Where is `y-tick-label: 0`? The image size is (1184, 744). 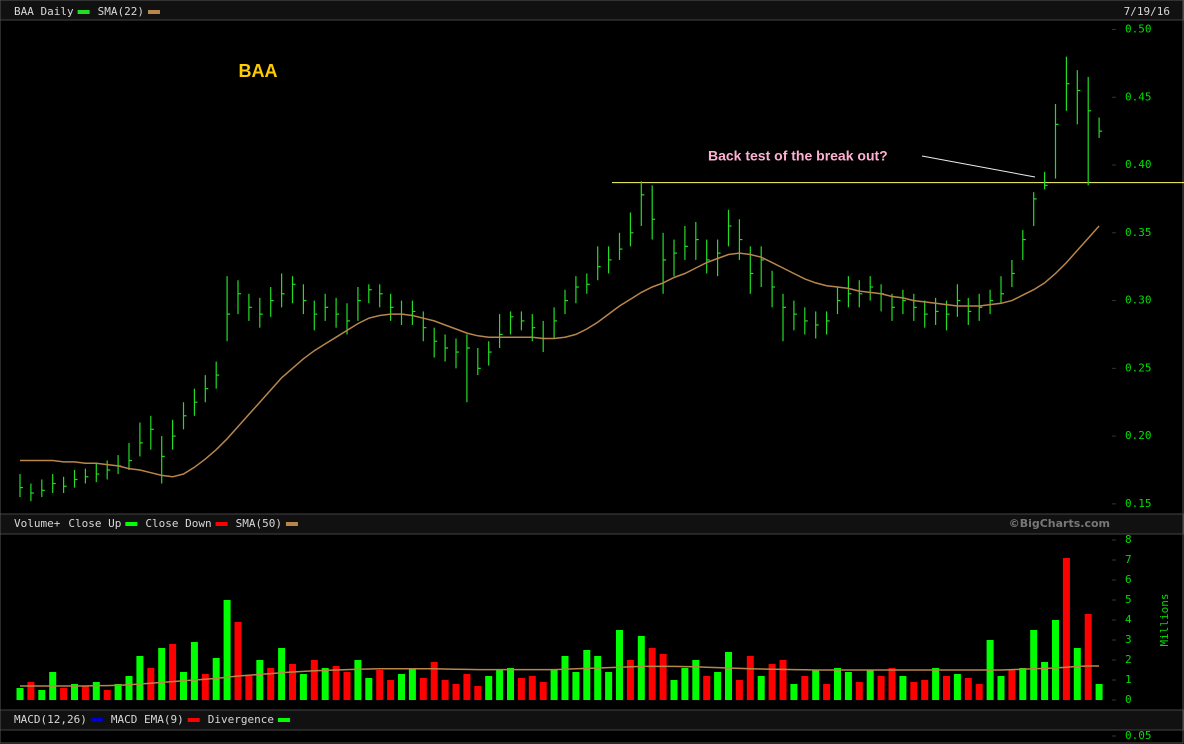 y-tick-label: 0 is located at coordinates (1128, 699).